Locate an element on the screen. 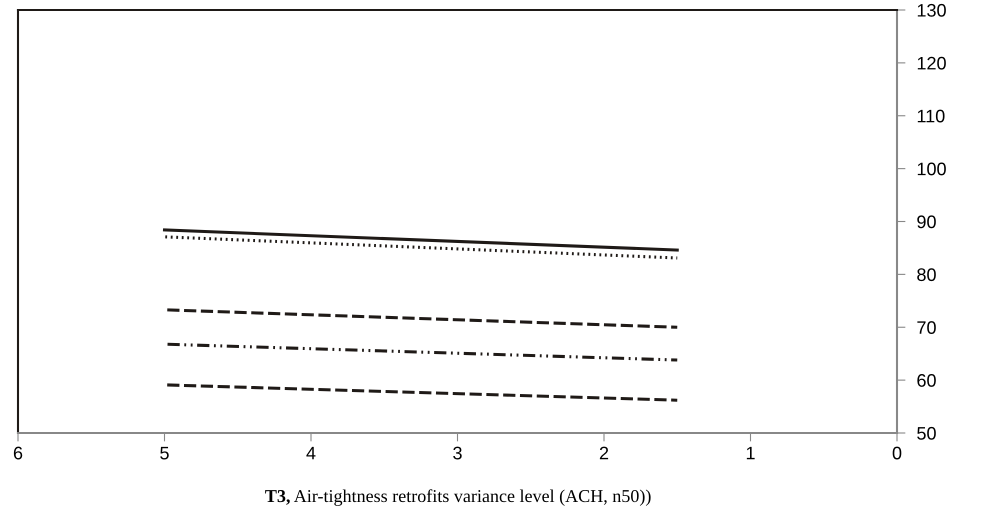 The width and height of the screenshot is (981, 518). y-tick-label: 50 is located at coordinates (926, 433).